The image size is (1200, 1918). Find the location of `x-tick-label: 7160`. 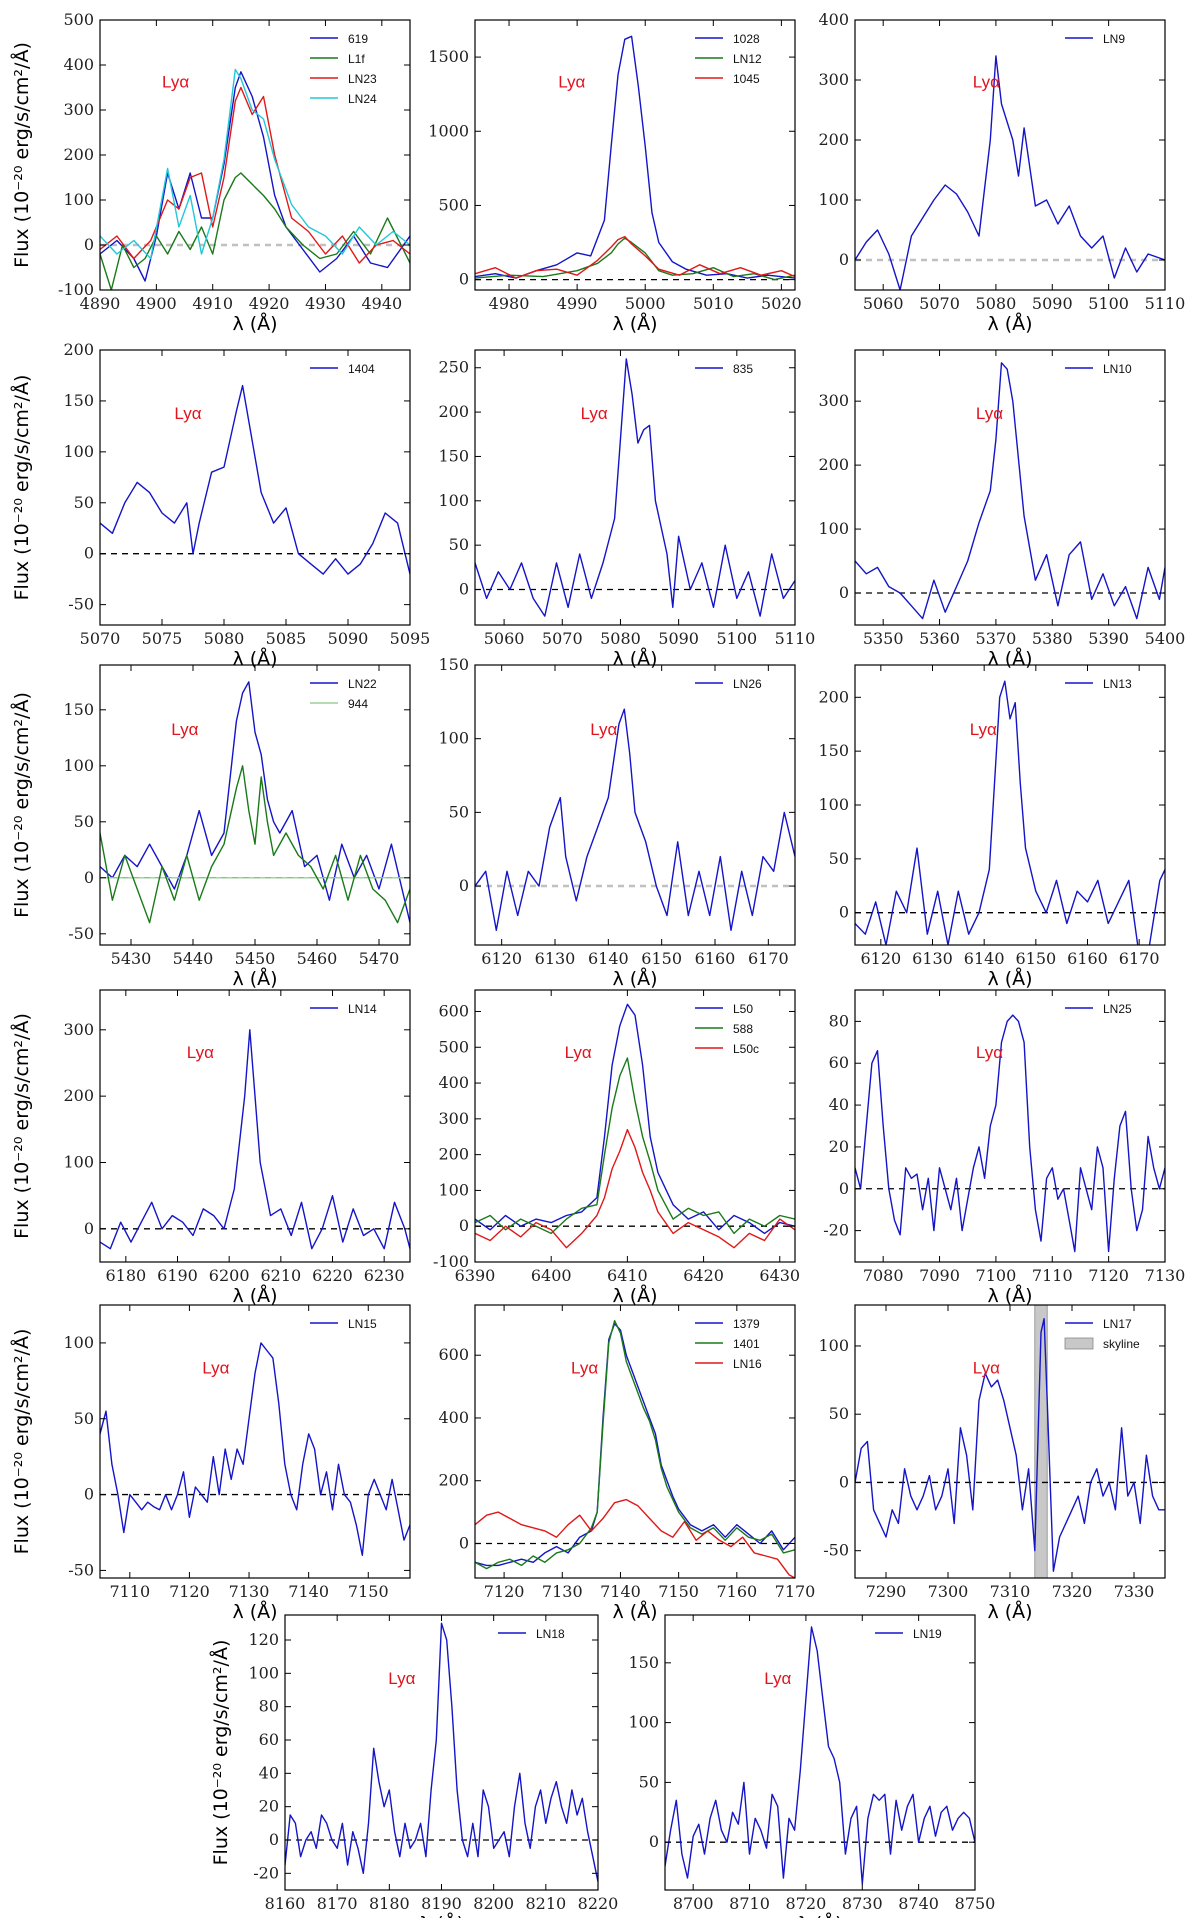

x-tick-label: 7160 is located at coordinates (736, 1591).